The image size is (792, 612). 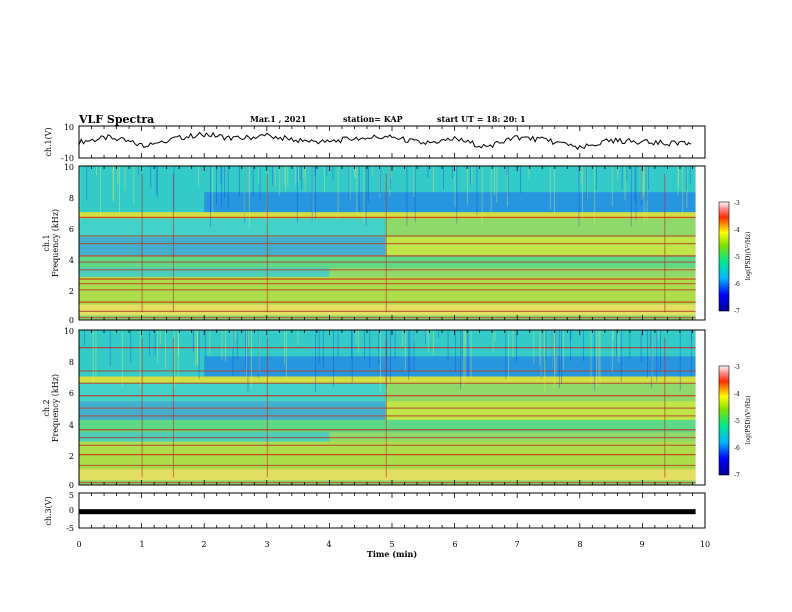 I want to click on ch3-waveform-ylabel: ch.3(V), so click(x=48, y=510).